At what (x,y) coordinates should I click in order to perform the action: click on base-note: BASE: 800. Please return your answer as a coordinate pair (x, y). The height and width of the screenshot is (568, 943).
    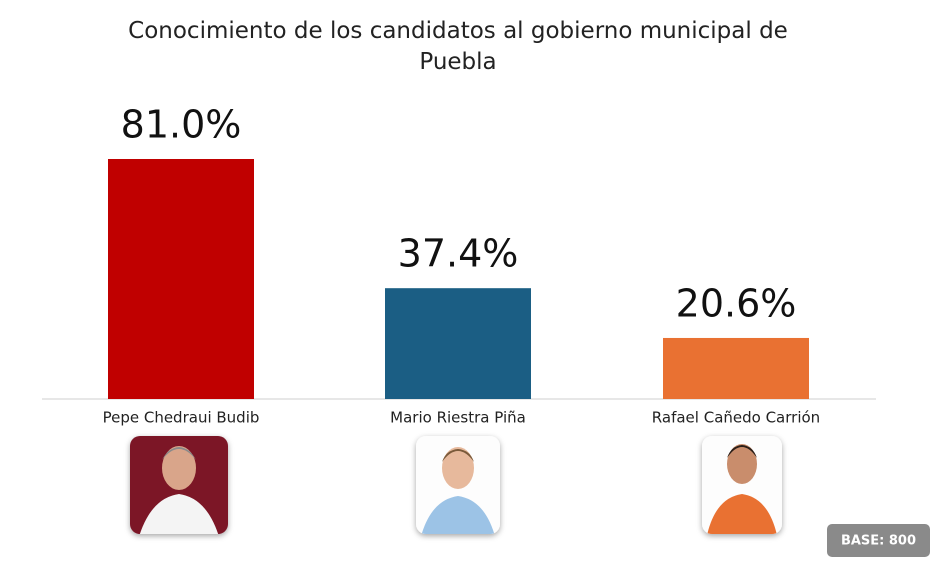
    Looking at the image, I should click on (878, 541).